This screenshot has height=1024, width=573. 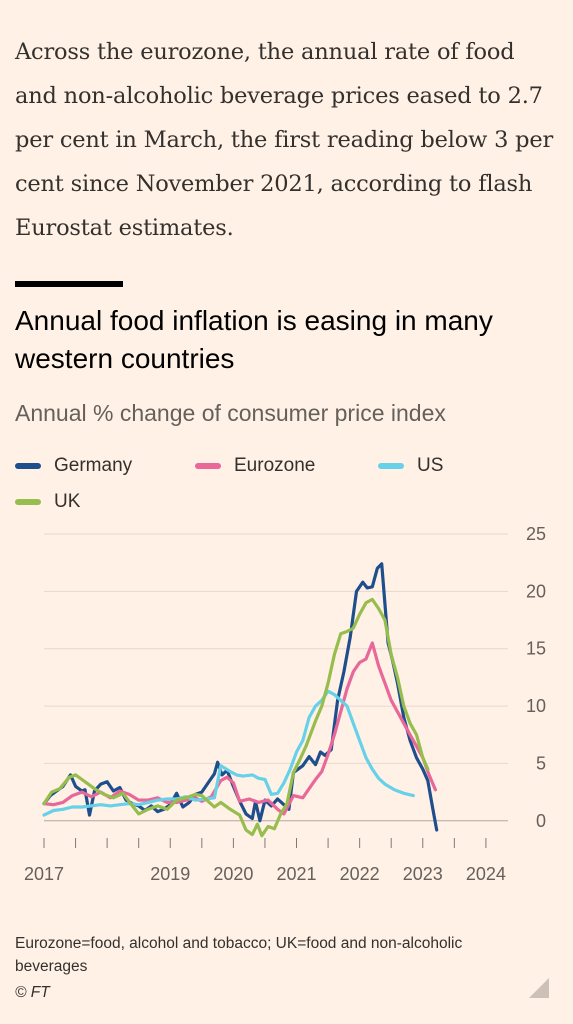 I want to click on legend-label-germany: Germany, so click(x=93, y=465).